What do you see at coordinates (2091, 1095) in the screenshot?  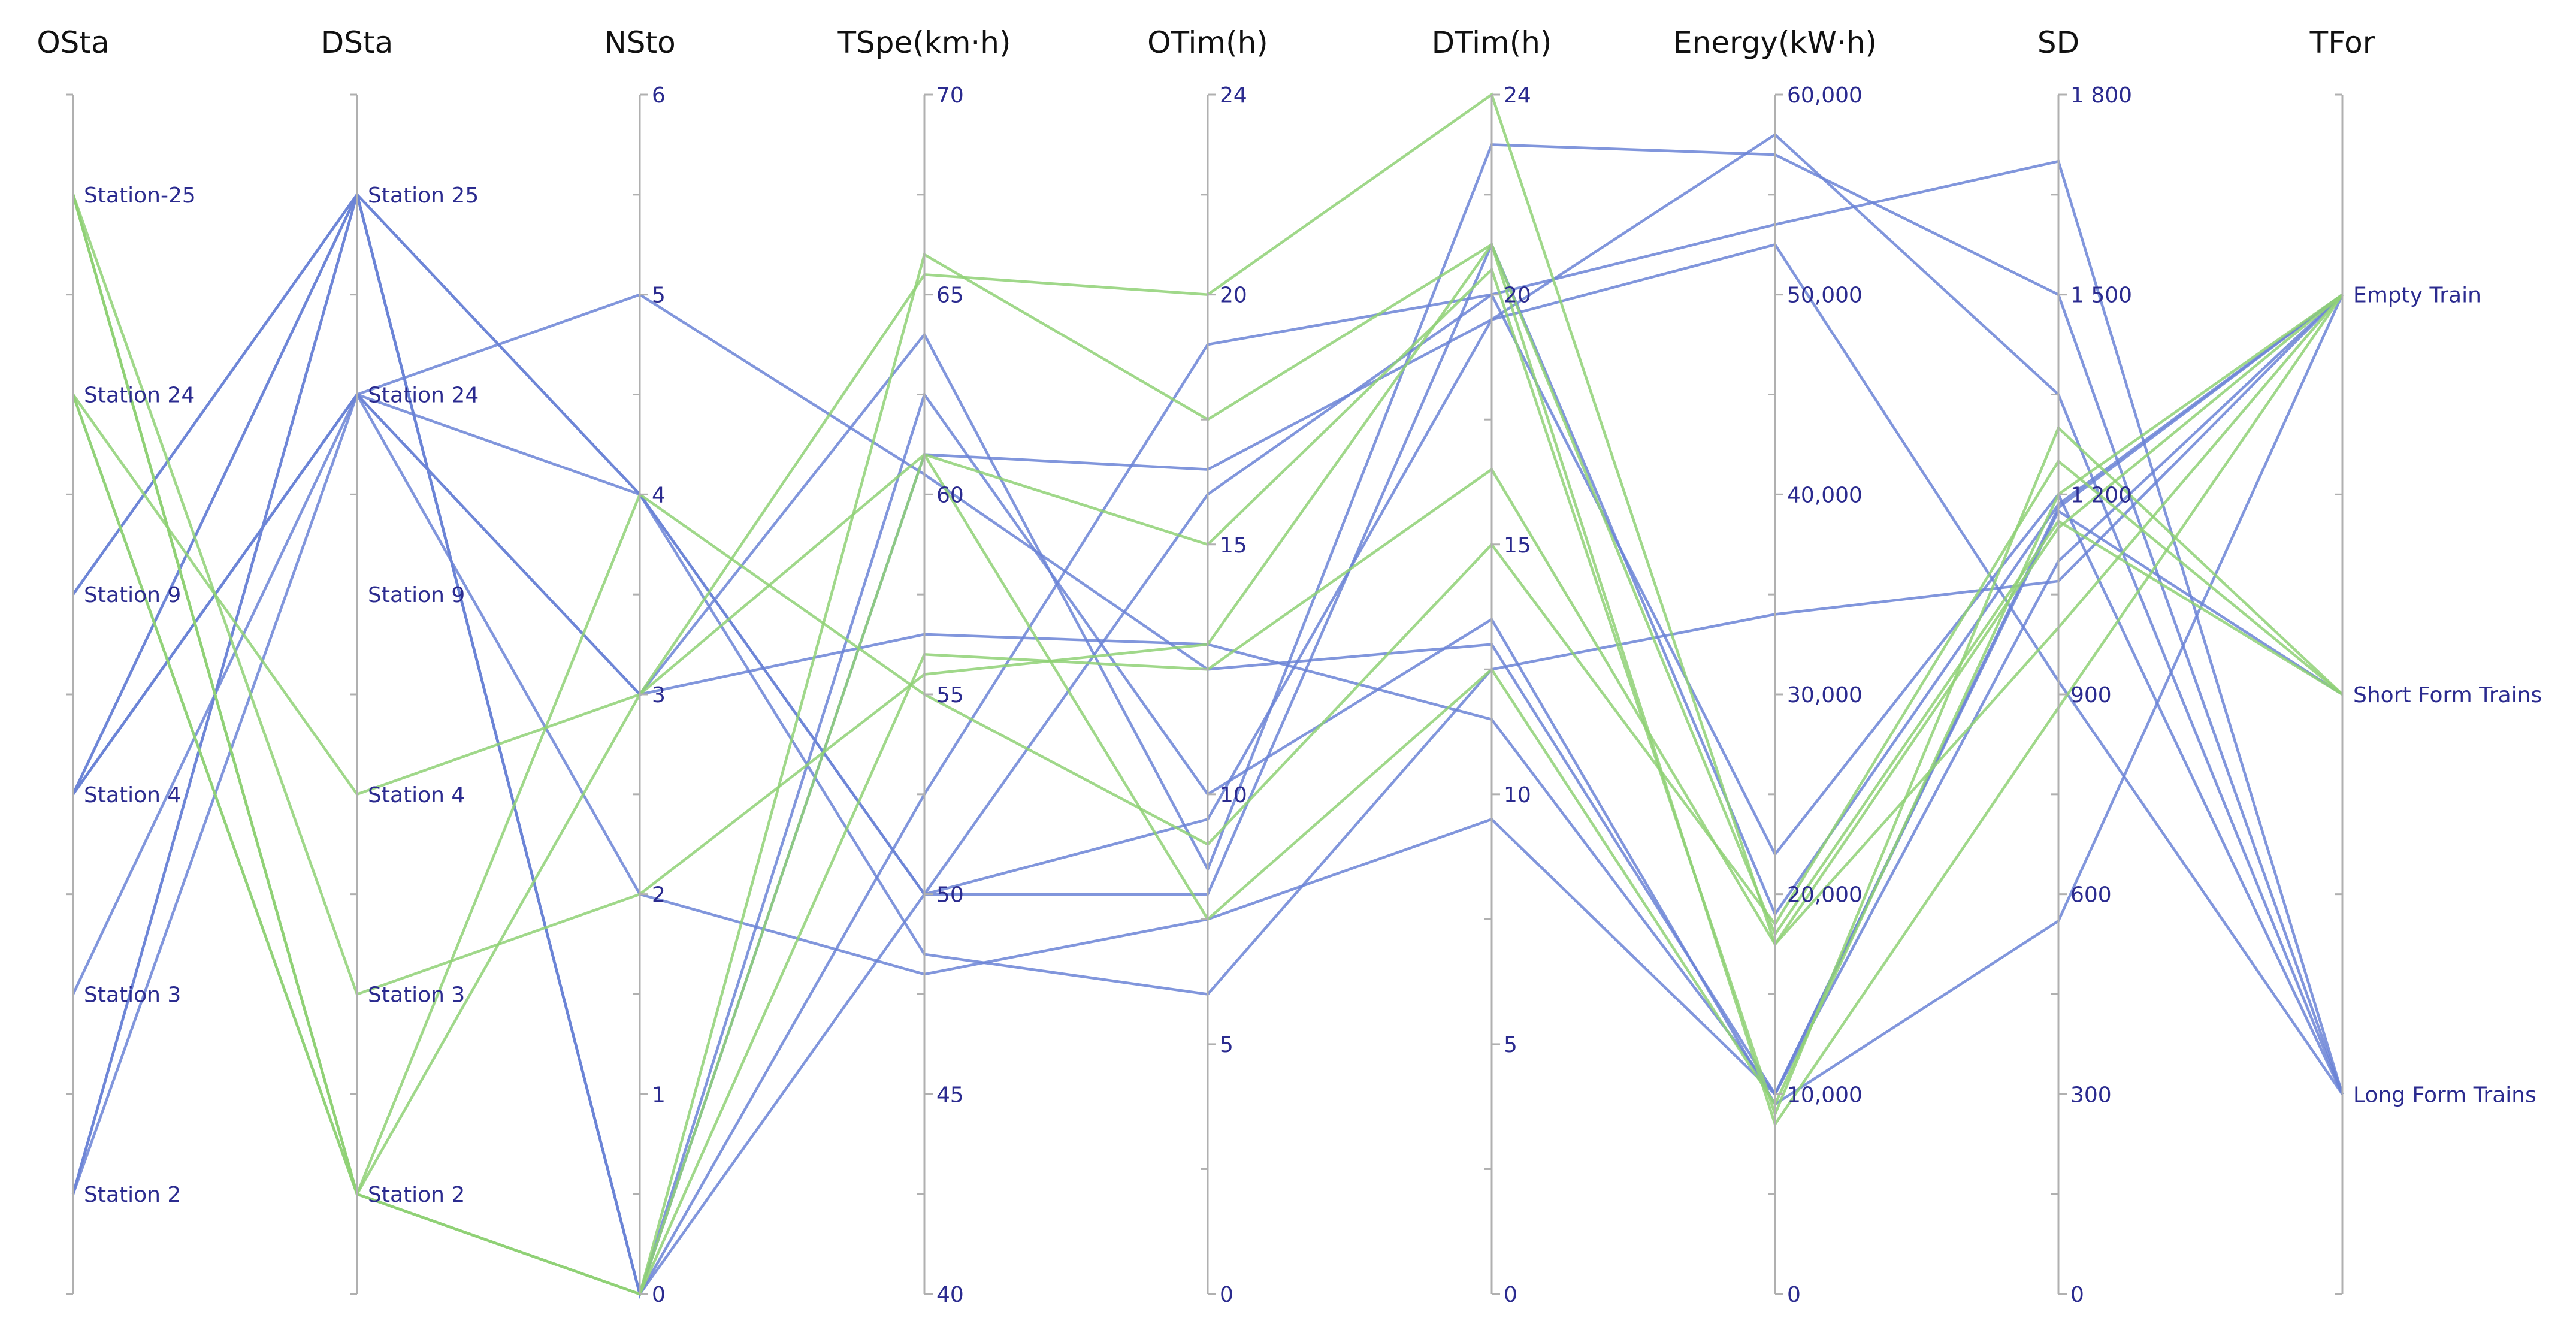 I see `tick-label-sd: 300` at bounding box center [2091, 1095].